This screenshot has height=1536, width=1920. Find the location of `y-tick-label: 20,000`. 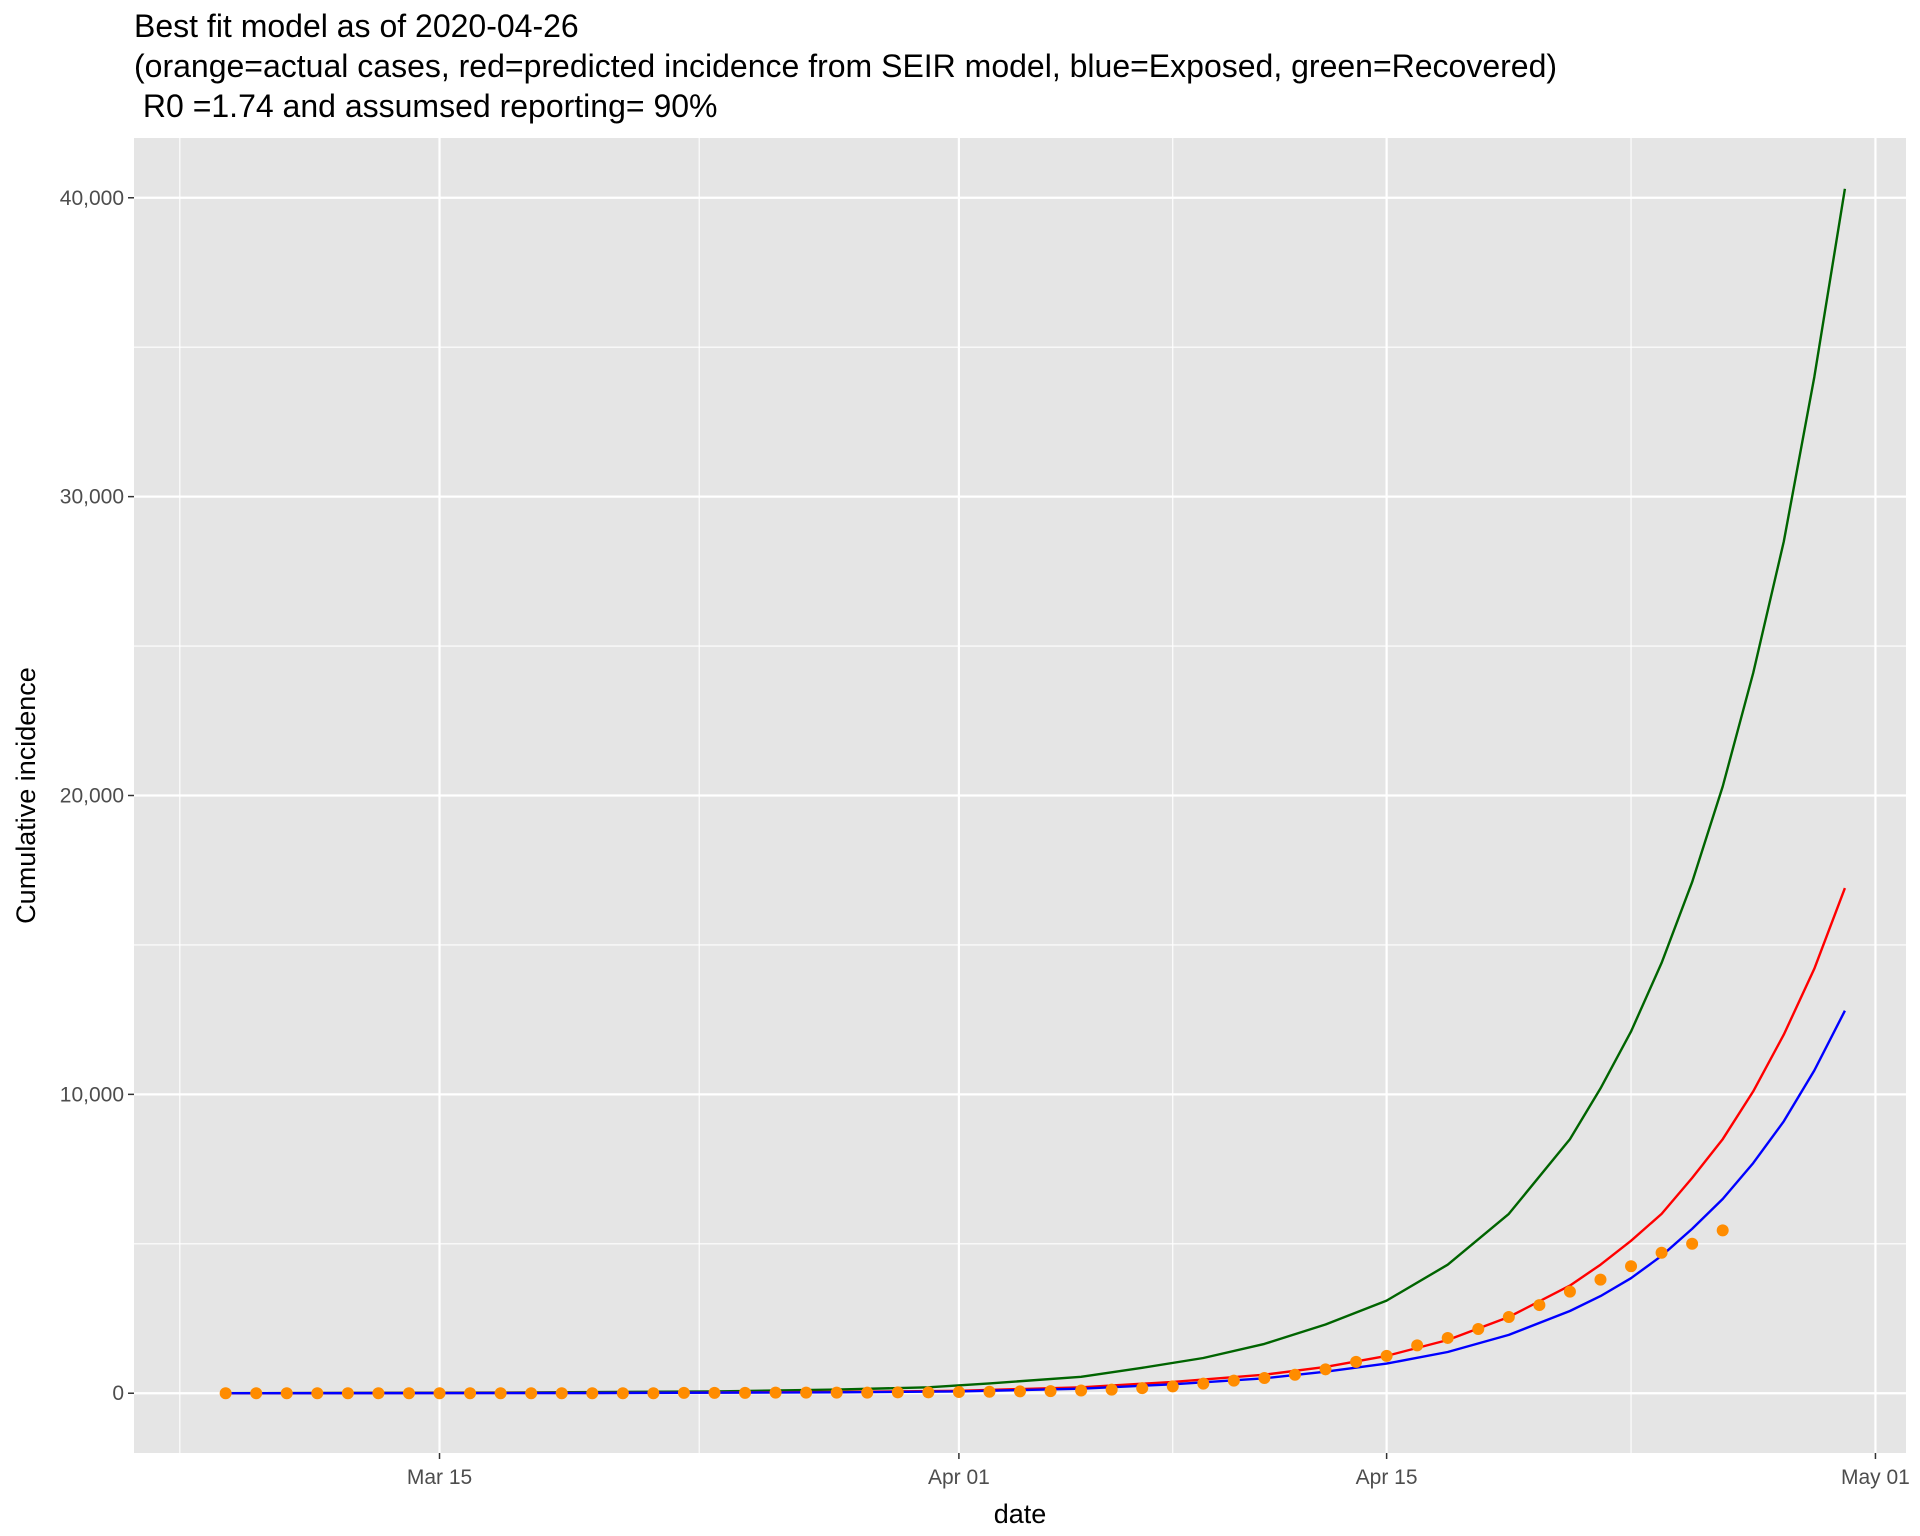

y-tick-label: 20,000 is located at coordinates (92, 796).